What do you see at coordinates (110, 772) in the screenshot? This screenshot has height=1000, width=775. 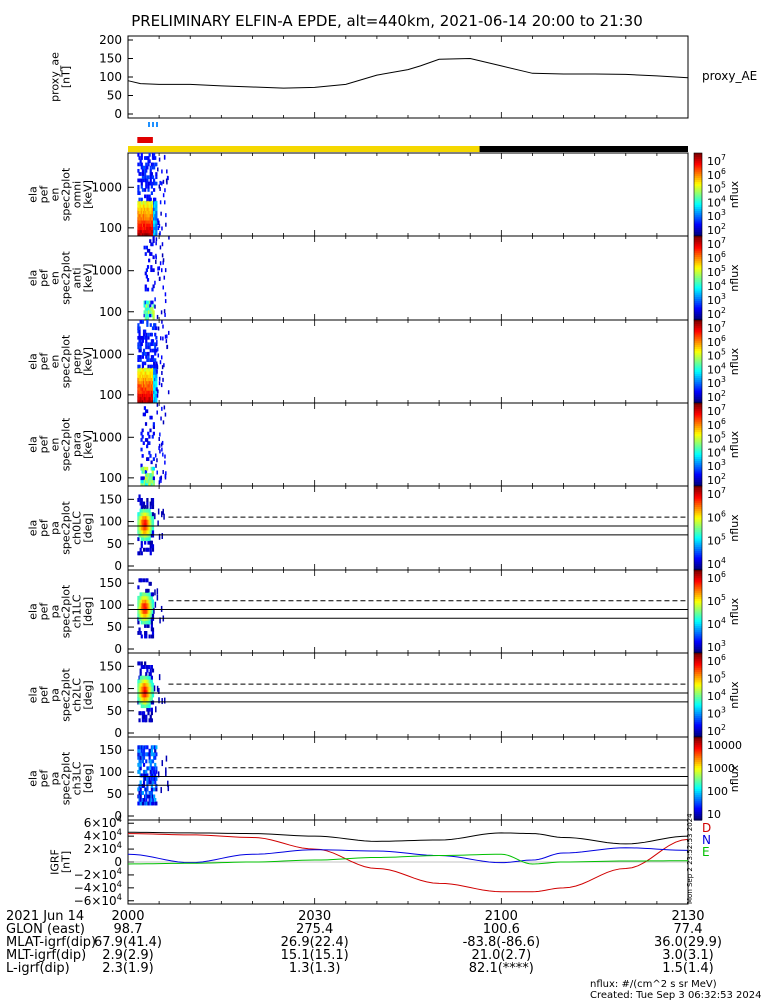 I see `y-tick-label: 100` at bounding box center [110, 772].